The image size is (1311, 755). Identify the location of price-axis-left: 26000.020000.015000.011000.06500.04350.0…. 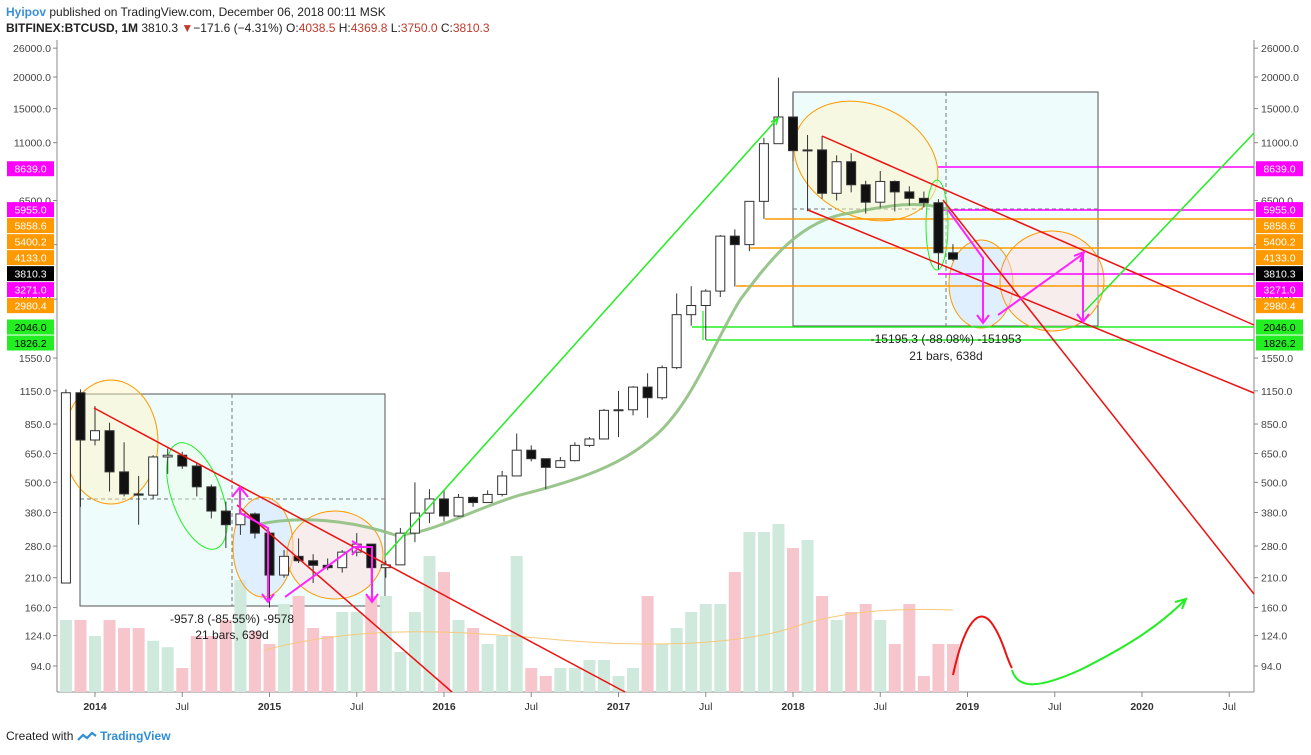
(35, 358).